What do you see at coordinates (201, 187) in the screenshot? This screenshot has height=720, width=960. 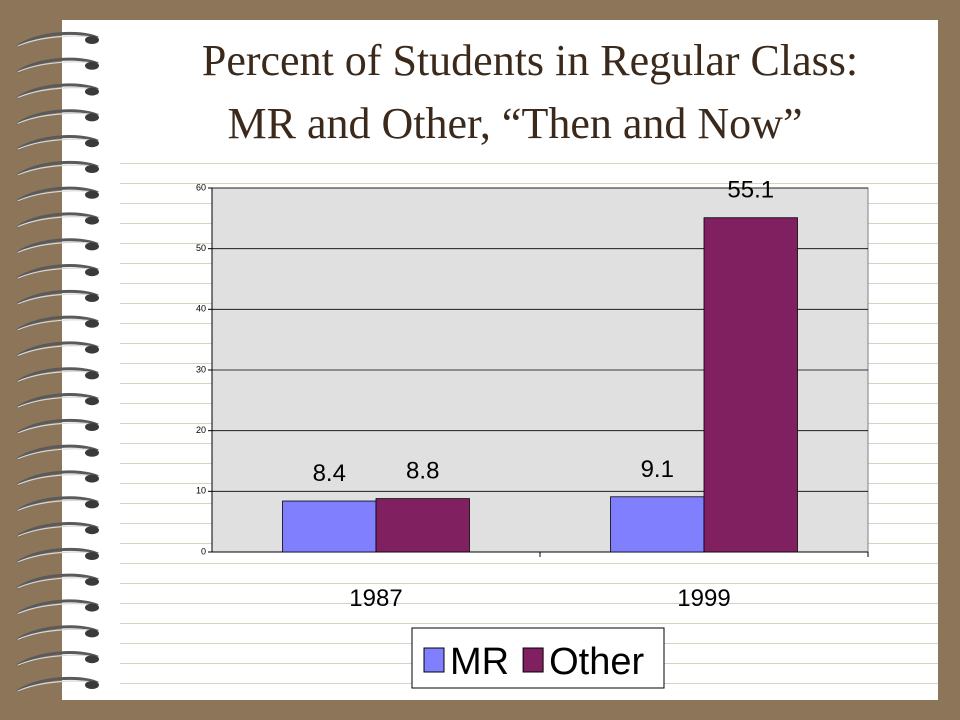 I see `y-tick-label: 60` at bounding box center [201, 187].